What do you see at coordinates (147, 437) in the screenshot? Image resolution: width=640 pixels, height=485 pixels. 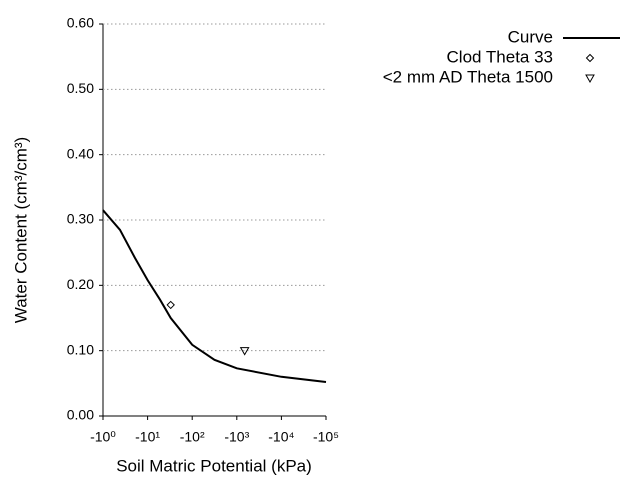 I see `x-tick-label: -10¹` at bounding box center [147, 437].